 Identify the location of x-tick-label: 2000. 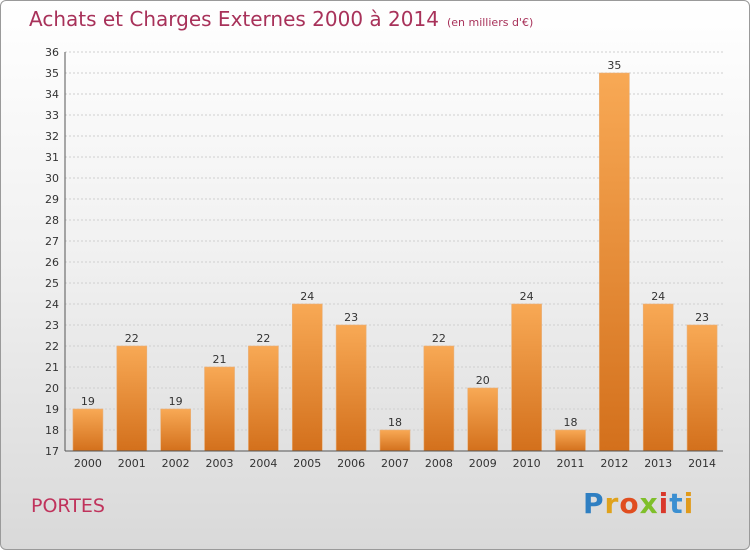
(88, 463).